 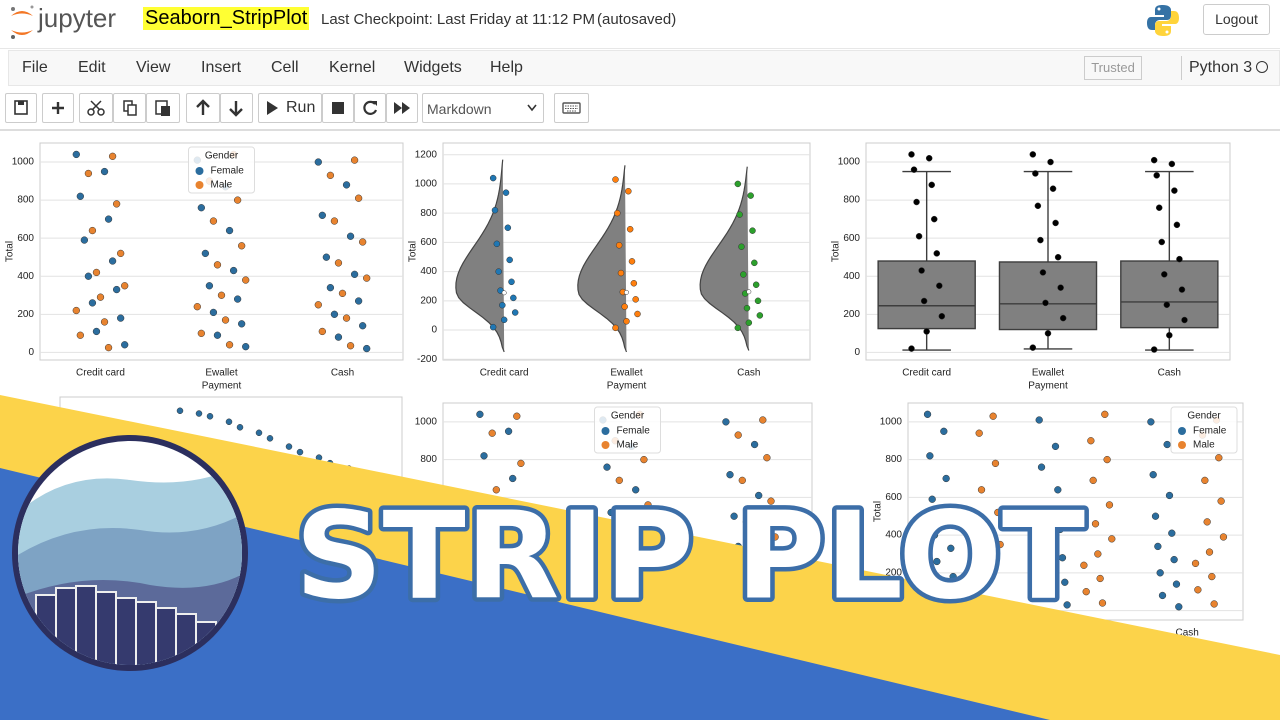 I want to click on autosave: (autosaved), so click(x=637, y=19).